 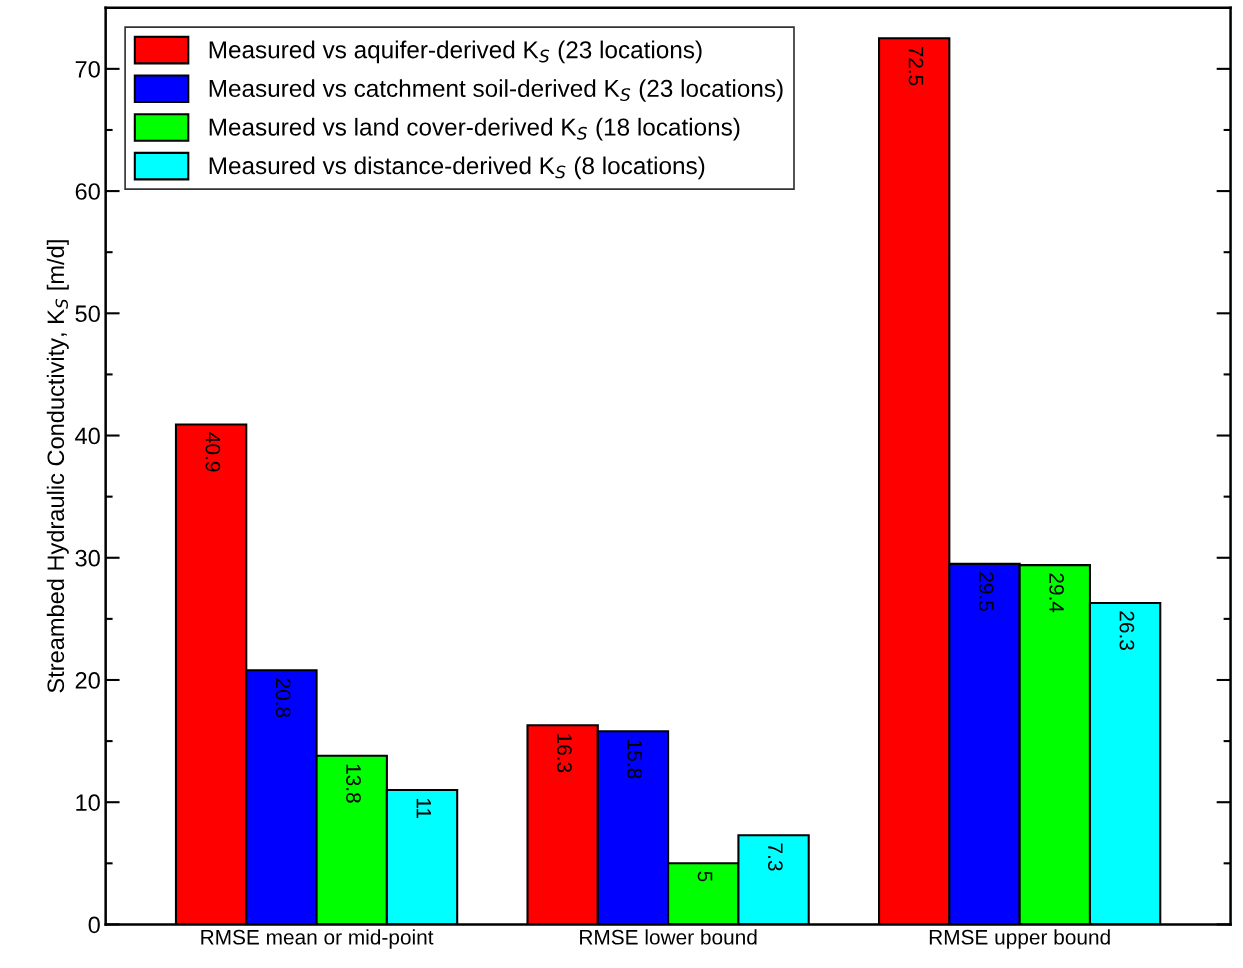 What do you see at coordinates (474, 129) in the screenshot?
I see `legend-label: Measured vs land cover-derived K$_{S}$ (18 locations)` at bounding box center [474, 129].